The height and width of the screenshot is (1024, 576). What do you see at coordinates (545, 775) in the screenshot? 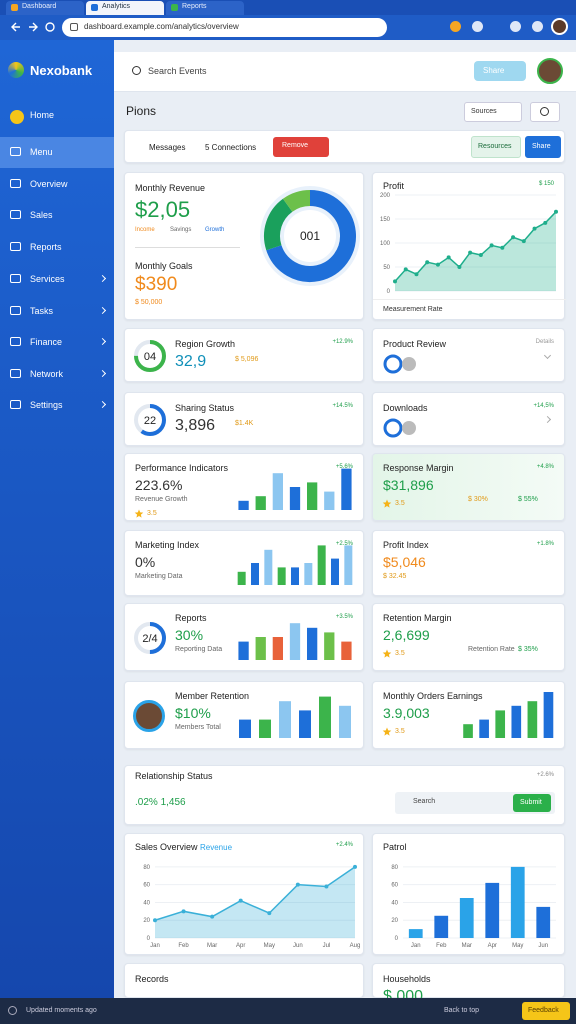
I see `card-tag: +2.6%` at bounding box center [545, 775].